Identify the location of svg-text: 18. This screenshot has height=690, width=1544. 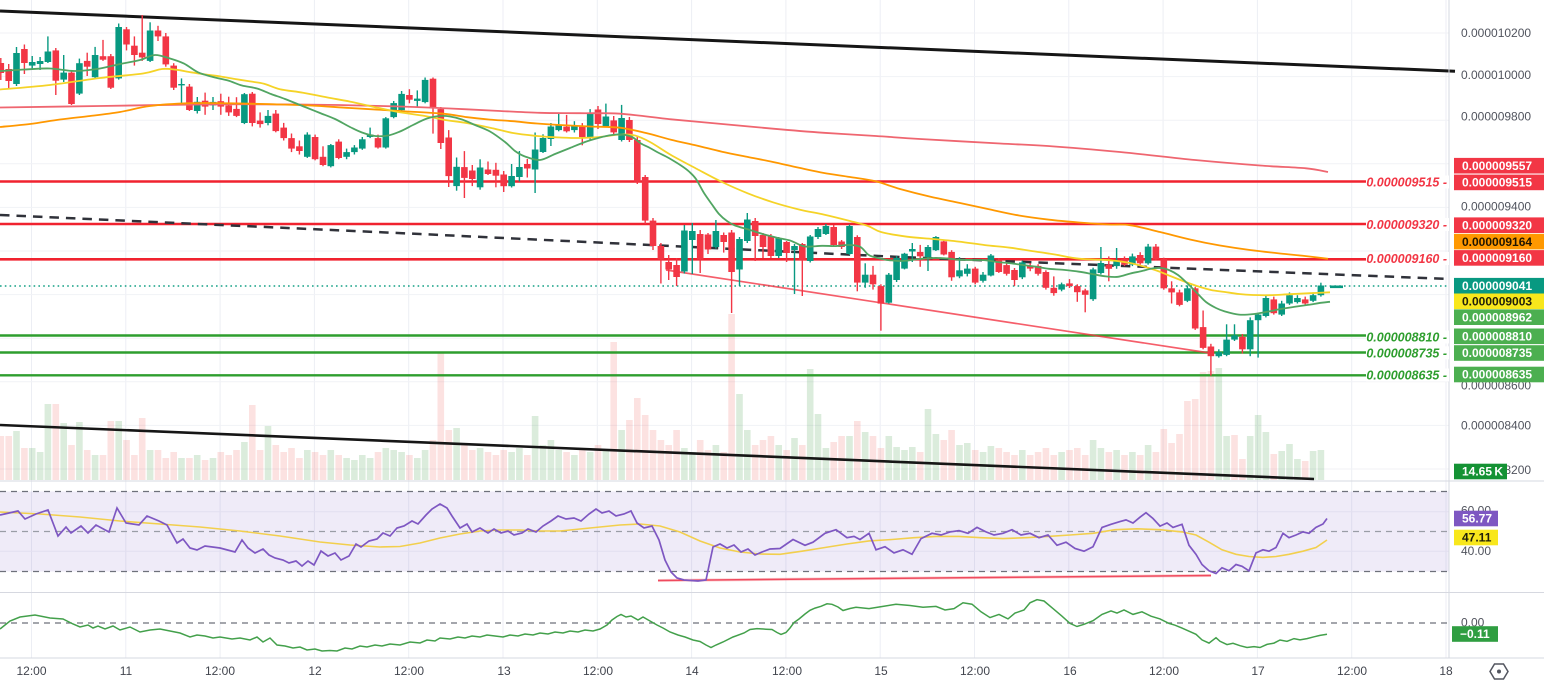
(1446, 671).